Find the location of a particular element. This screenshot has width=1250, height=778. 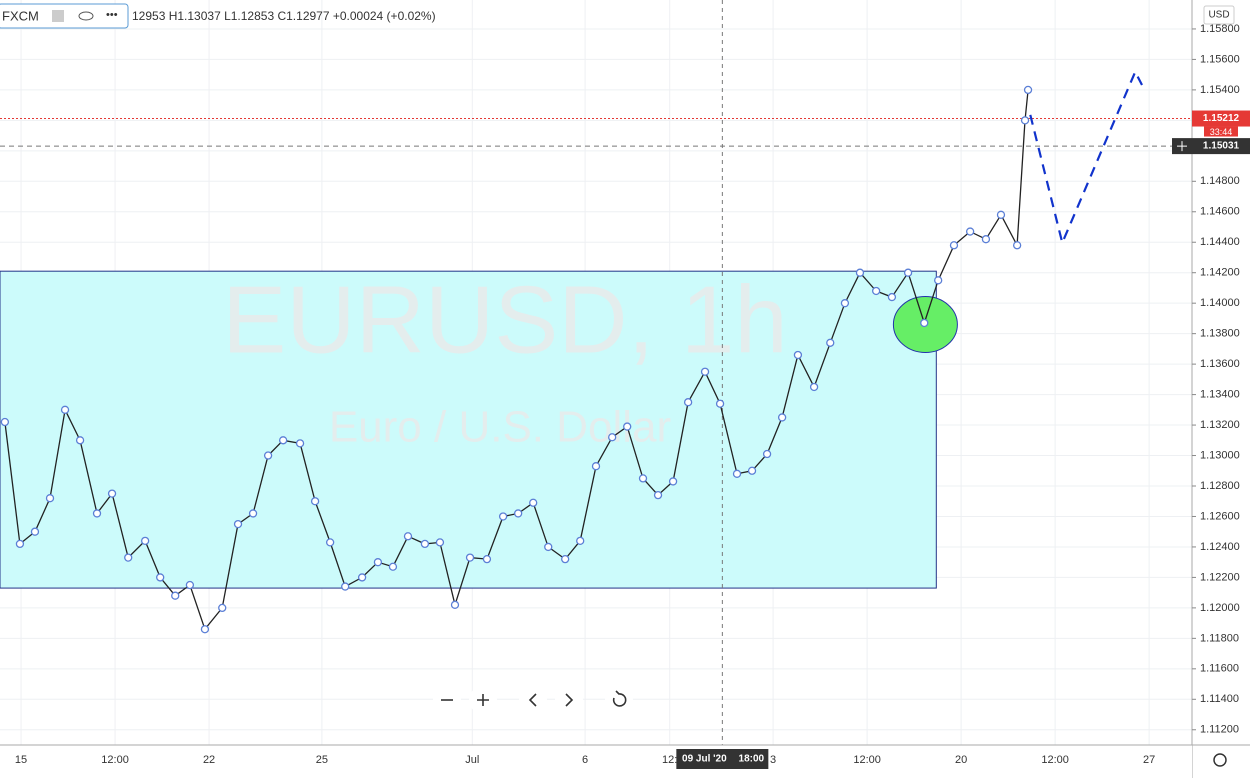

crosshair-time: 18:00 is located at coordinates (752, 759).